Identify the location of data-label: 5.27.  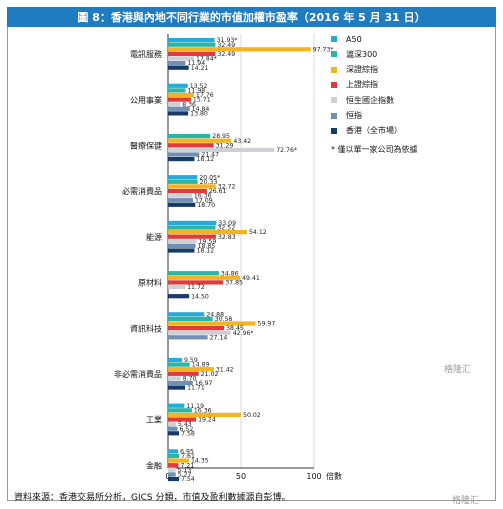
(185, 475).